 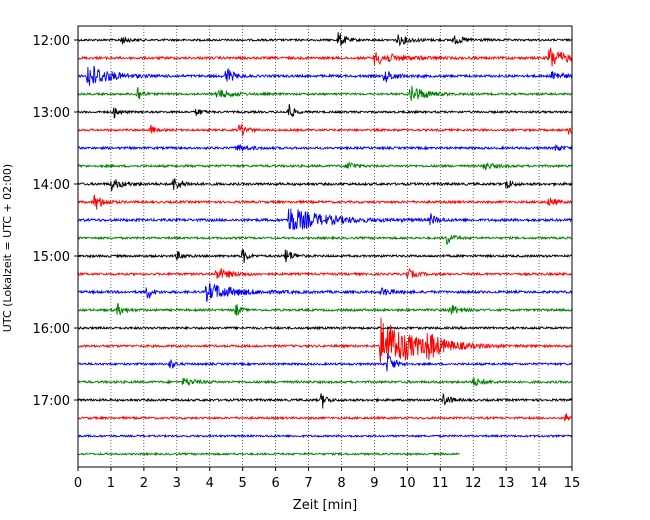 I want to click on x-tick-label: 15, so click(x=572, y=483).